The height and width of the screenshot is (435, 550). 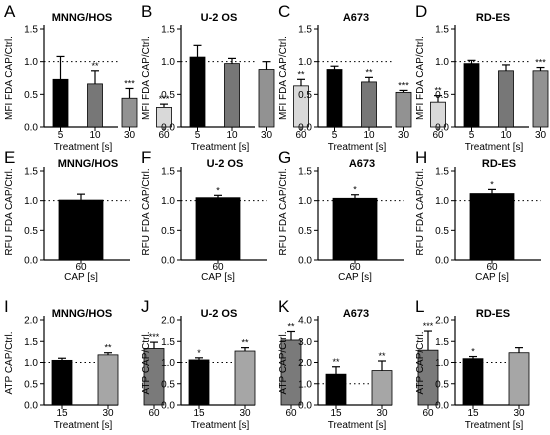 What do you see at coordinates (362, 164) in the screenshot?
I see `panel-title: A673` at bounding box center [362, 164].